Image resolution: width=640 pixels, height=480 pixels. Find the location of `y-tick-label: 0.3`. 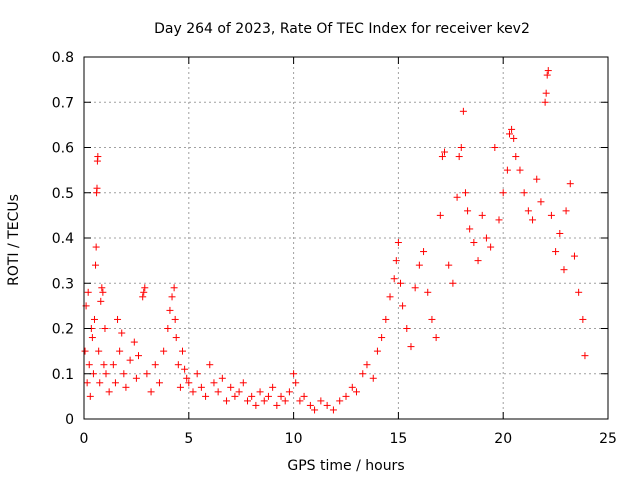

y-tick-label: 0.3 is located at coordinates (63, 284).